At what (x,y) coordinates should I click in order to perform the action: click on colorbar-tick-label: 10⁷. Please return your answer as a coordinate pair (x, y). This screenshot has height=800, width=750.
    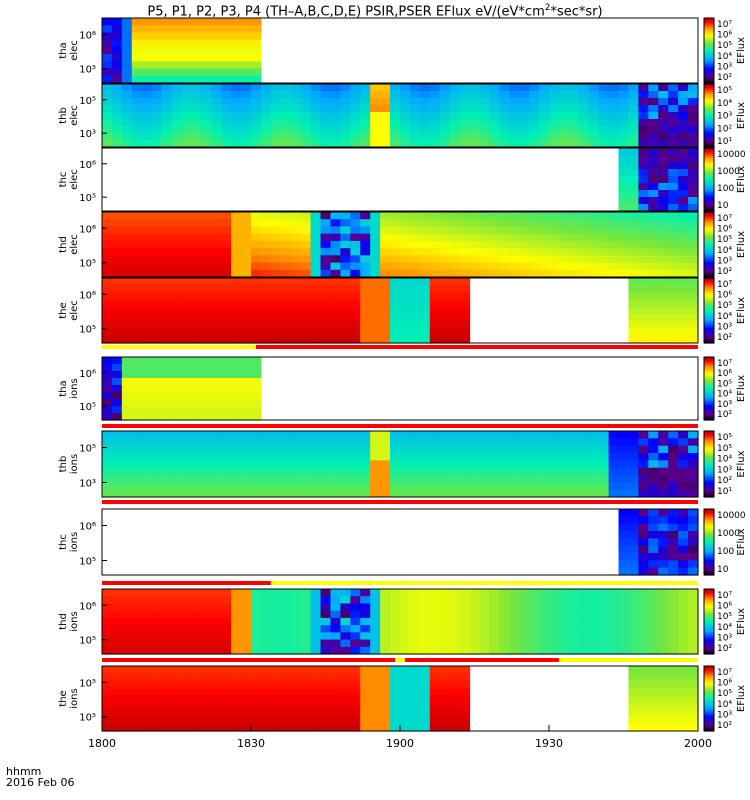
    Looking at the image, I should click on (724, 25).